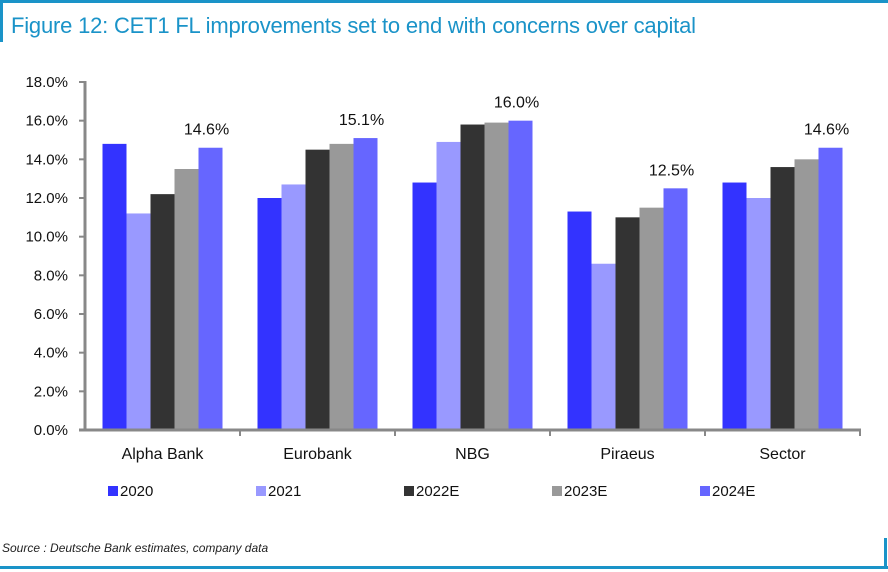 Image resolution: width=888 pixels, height=572 pixels. What do you see at coordinates (627, 323) in the screenshot?
I see `bar-piraeus-2022e` at bounding box center [627, 323].